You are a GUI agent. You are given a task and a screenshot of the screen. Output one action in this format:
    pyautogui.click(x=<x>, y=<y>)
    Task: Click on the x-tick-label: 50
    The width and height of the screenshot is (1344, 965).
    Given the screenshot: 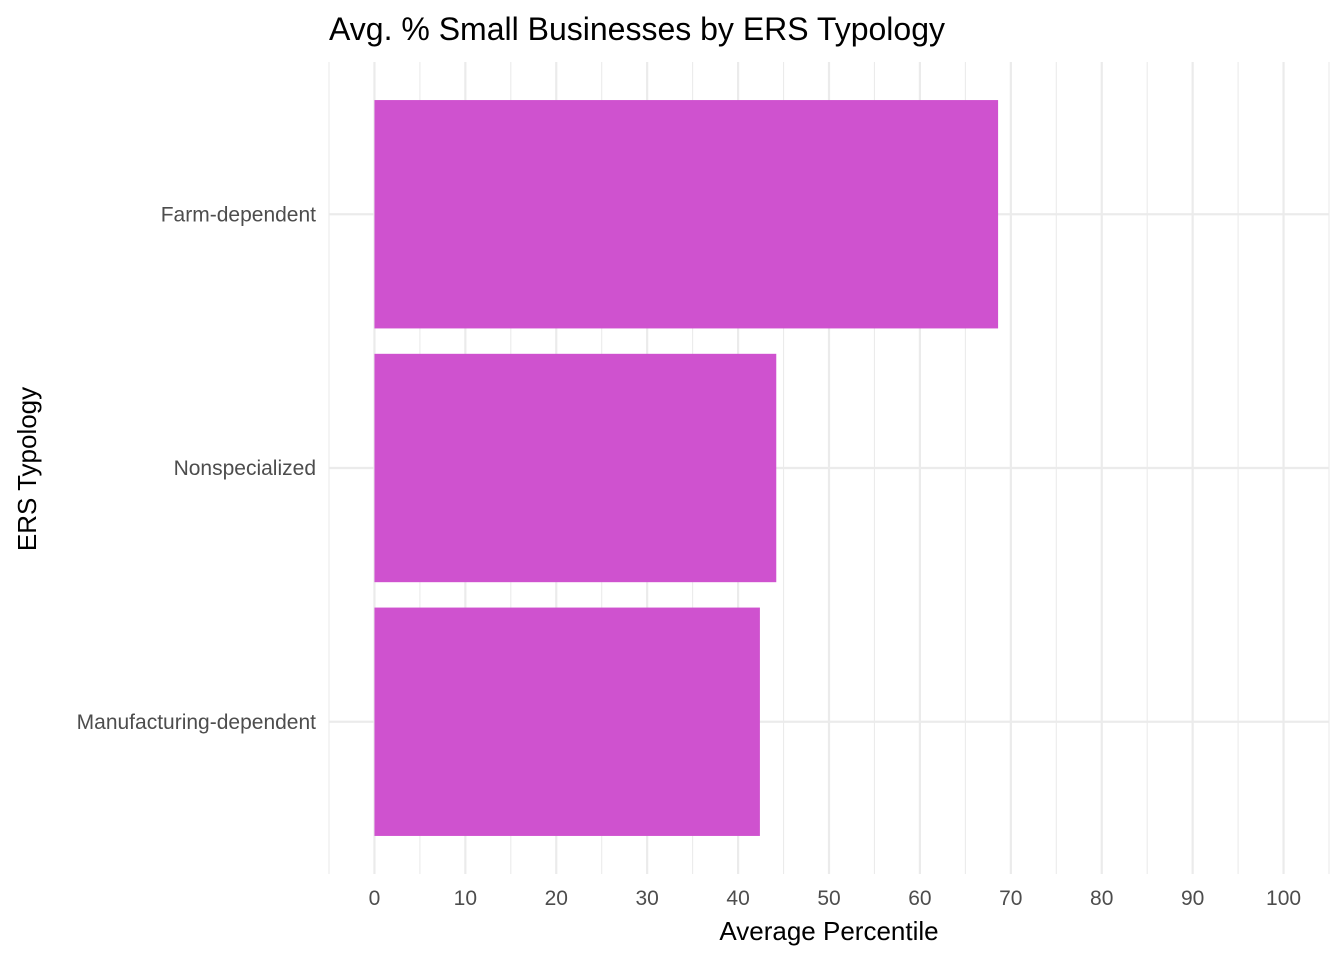 What is the action you would take?
    pyautogui.click(x=828, y=898)
    